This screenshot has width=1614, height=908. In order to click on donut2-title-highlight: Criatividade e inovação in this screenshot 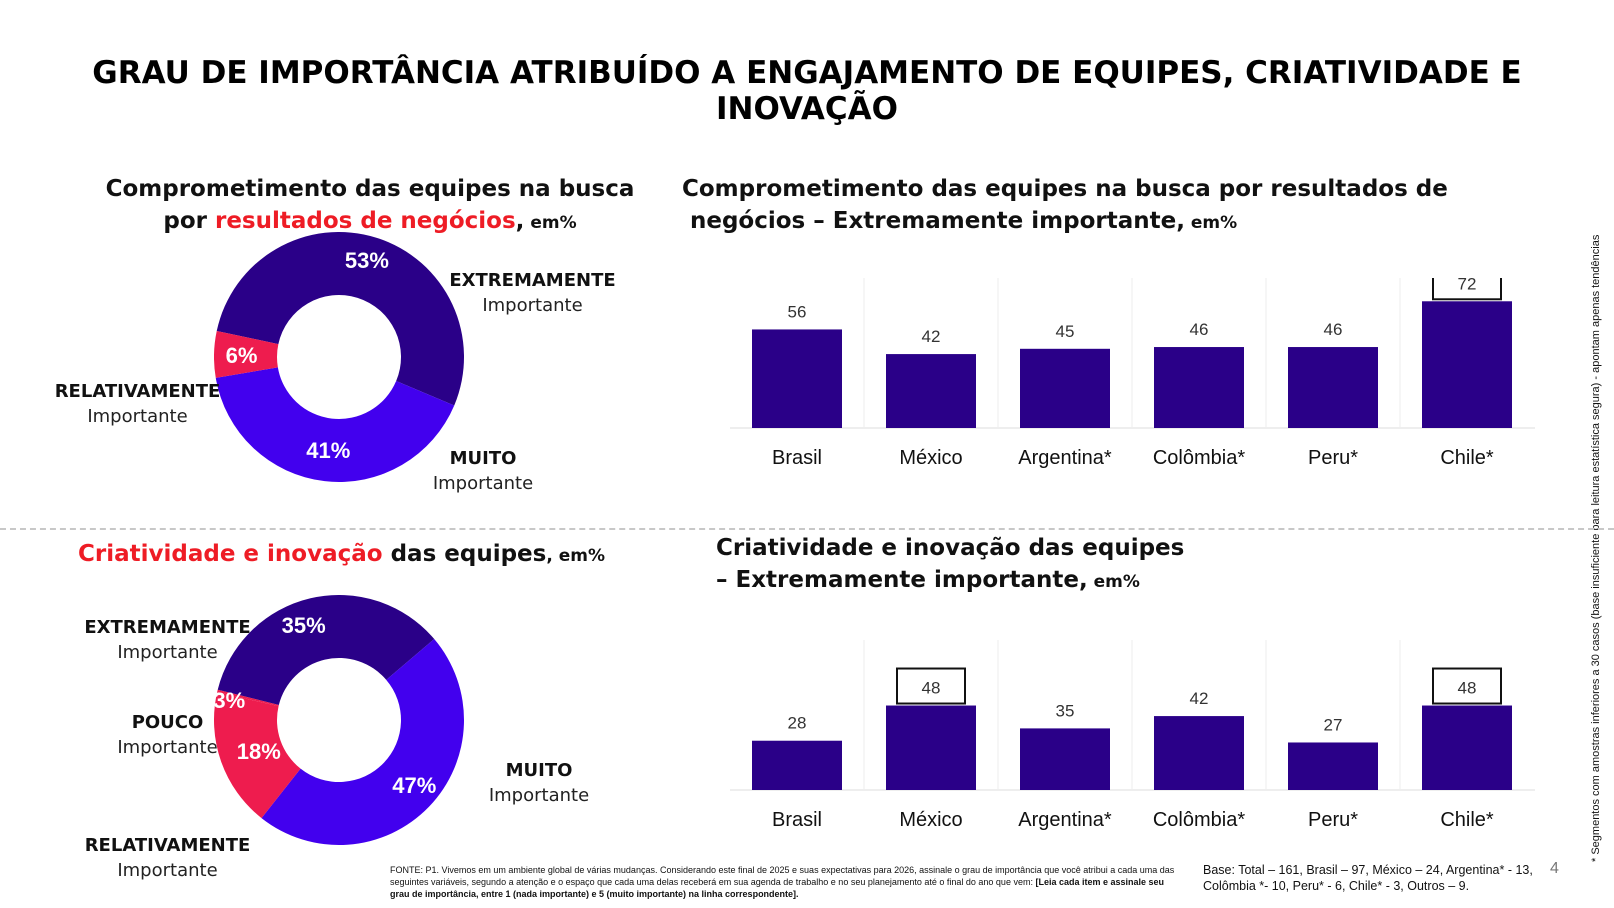, I will do `click(230, 554)`.